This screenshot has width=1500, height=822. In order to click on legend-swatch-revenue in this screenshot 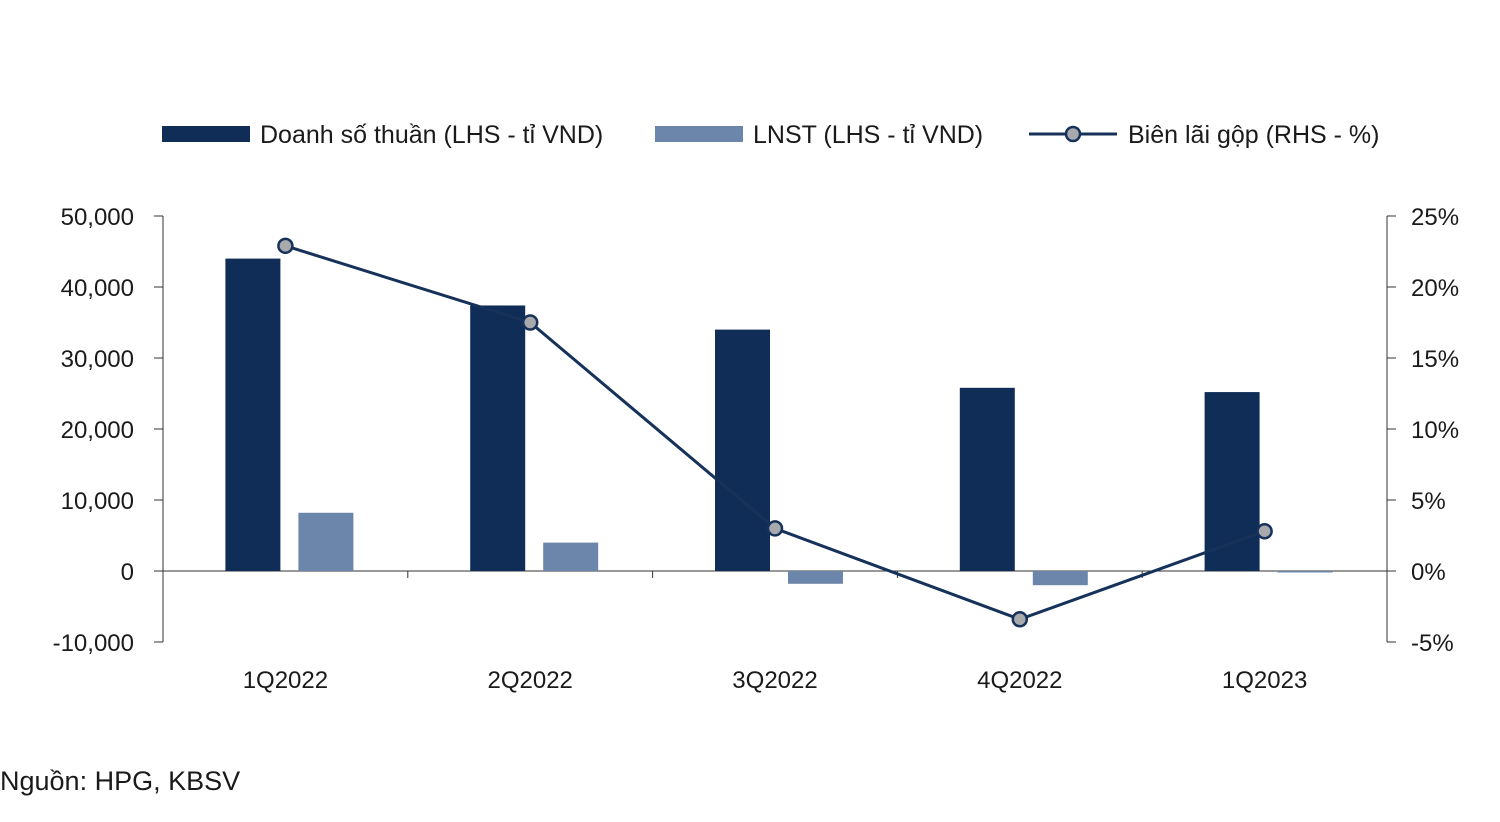, I will do `click(206, 134)`.